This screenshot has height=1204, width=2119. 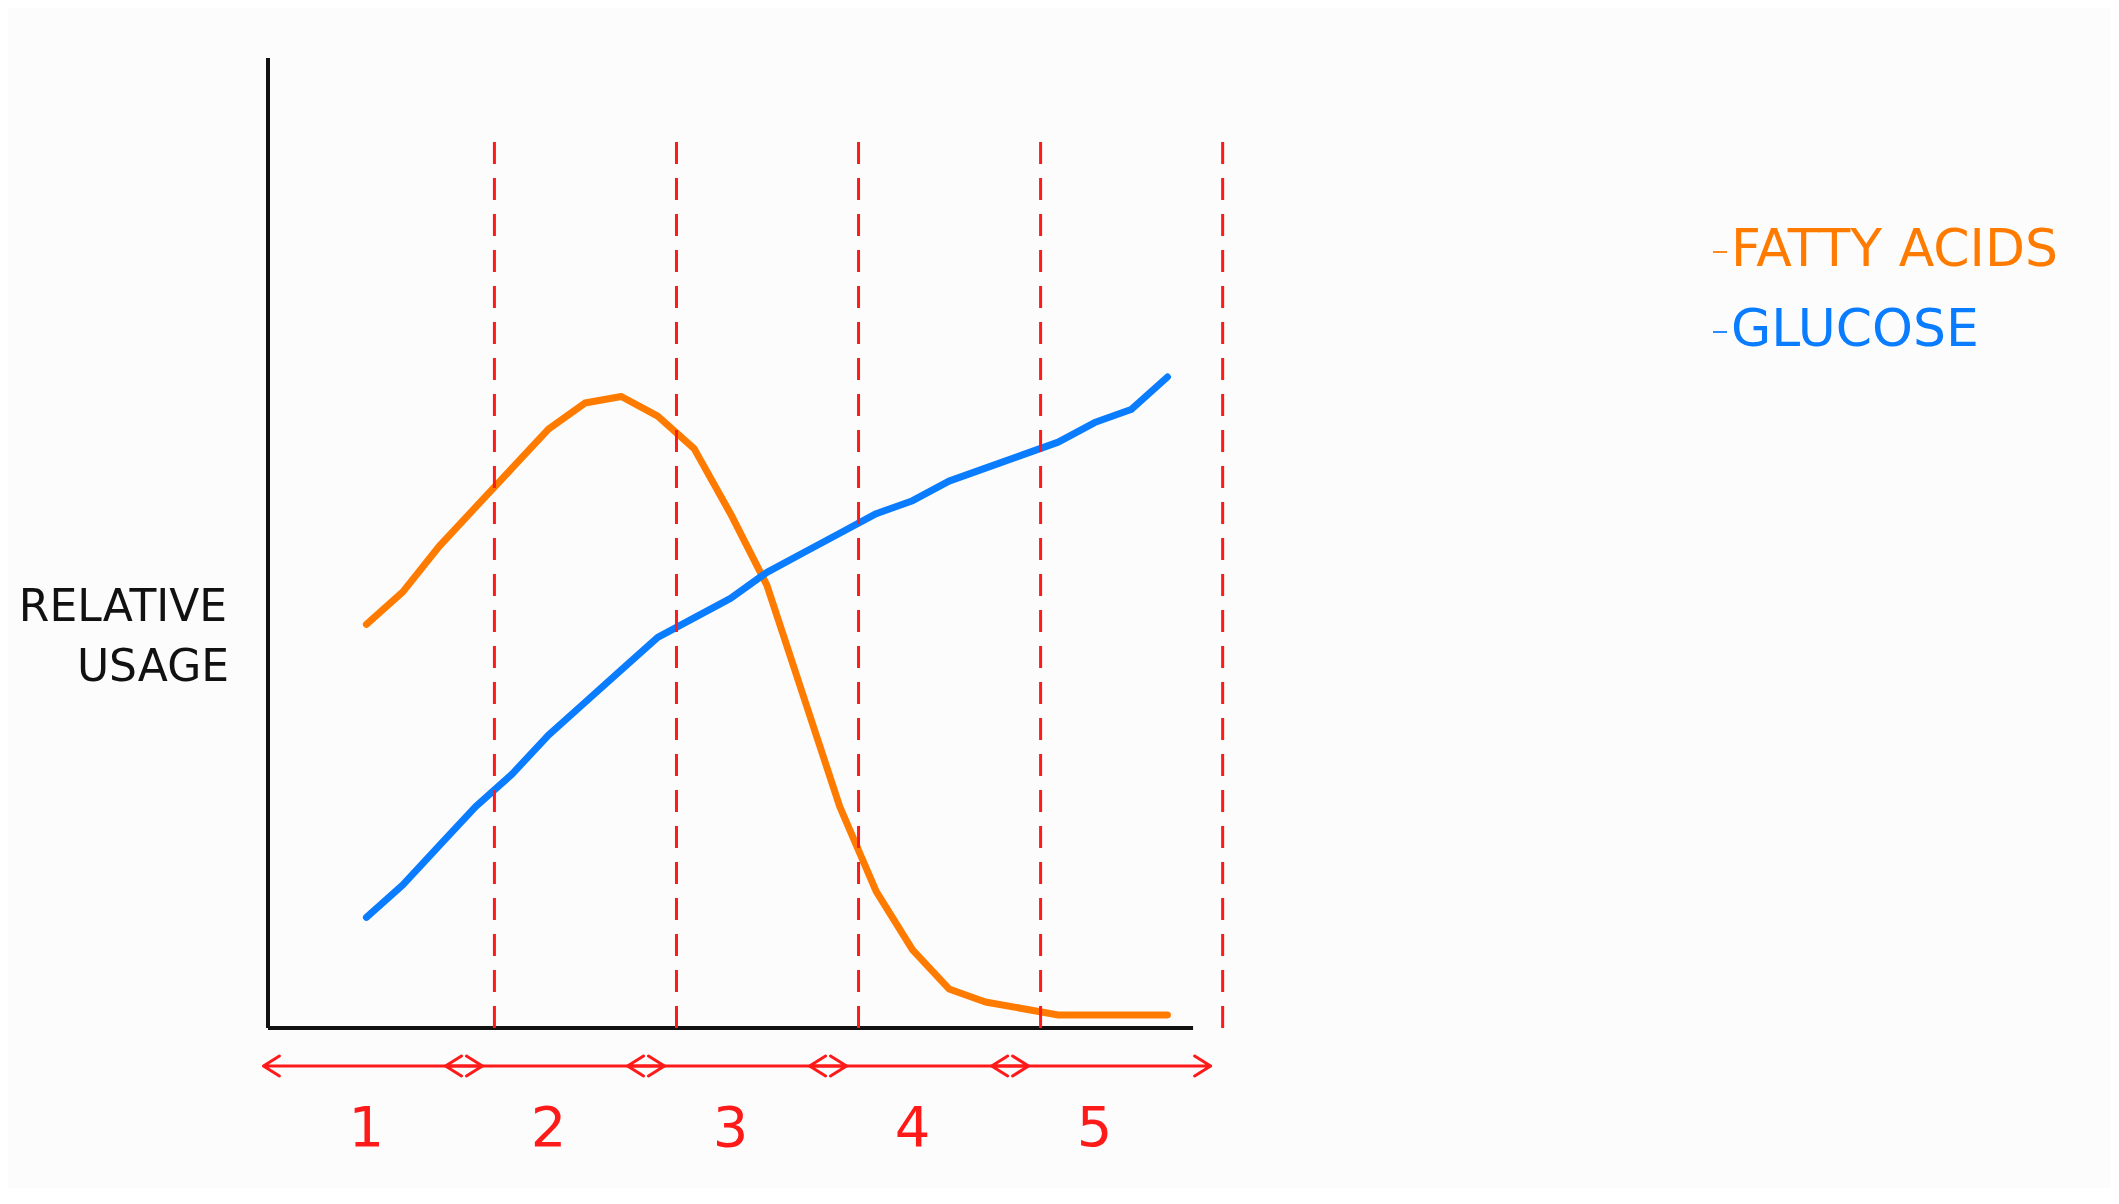 What do you see at coordinates (730, 1126) in the screenshot?
I see `x-tick-label: 3` at bounding box center [730, 1126].